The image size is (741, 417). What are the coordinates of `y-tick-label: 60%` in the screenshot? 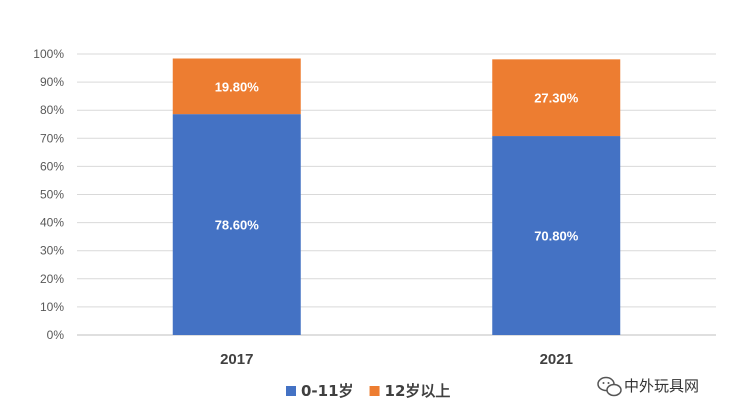 It's located at (52, 166).